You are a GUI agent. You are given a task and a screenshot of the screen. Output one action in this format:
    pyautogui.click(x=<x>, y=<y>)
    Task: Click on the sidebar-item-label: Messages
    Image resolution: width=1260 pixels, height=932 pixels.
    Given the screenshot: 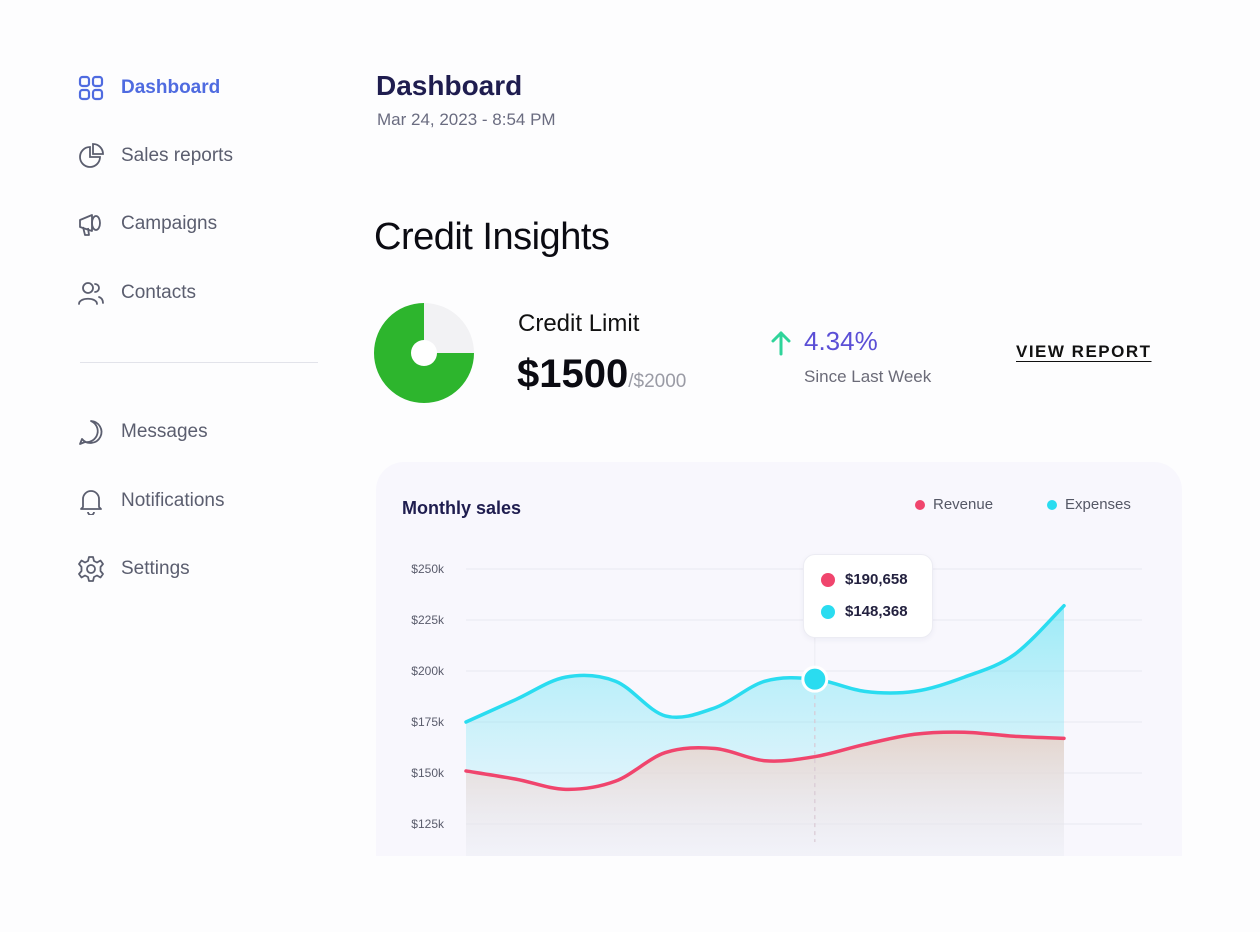 What is the action you would take?
    pyautogui.click(x=164, y=431)
    